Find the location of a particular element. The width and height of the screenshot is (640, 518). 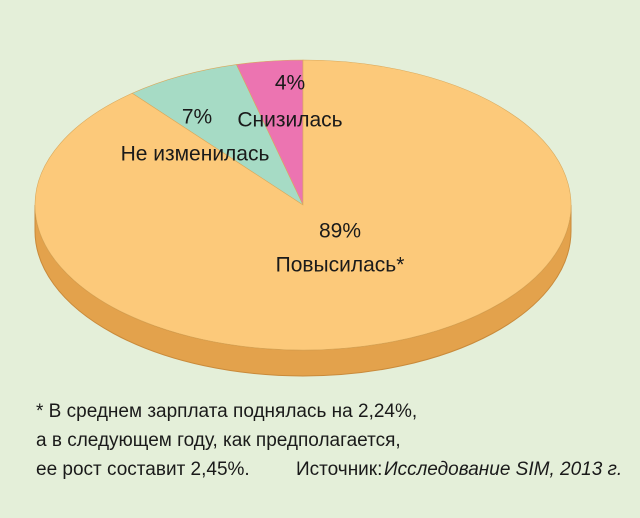

footnote-line: * В среднем зарплата поднялась на 2,24%, is located at coordinates (226, 411).